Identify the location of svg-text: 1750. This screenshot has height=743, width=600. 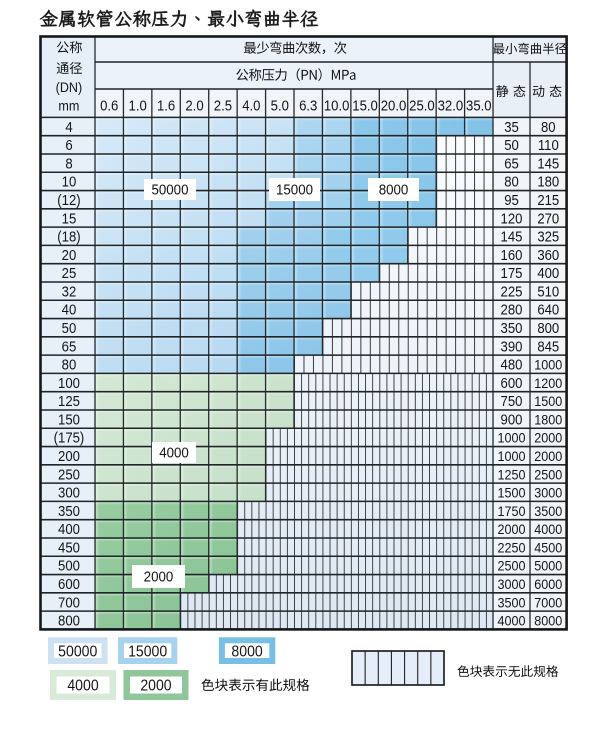
(512, 511).